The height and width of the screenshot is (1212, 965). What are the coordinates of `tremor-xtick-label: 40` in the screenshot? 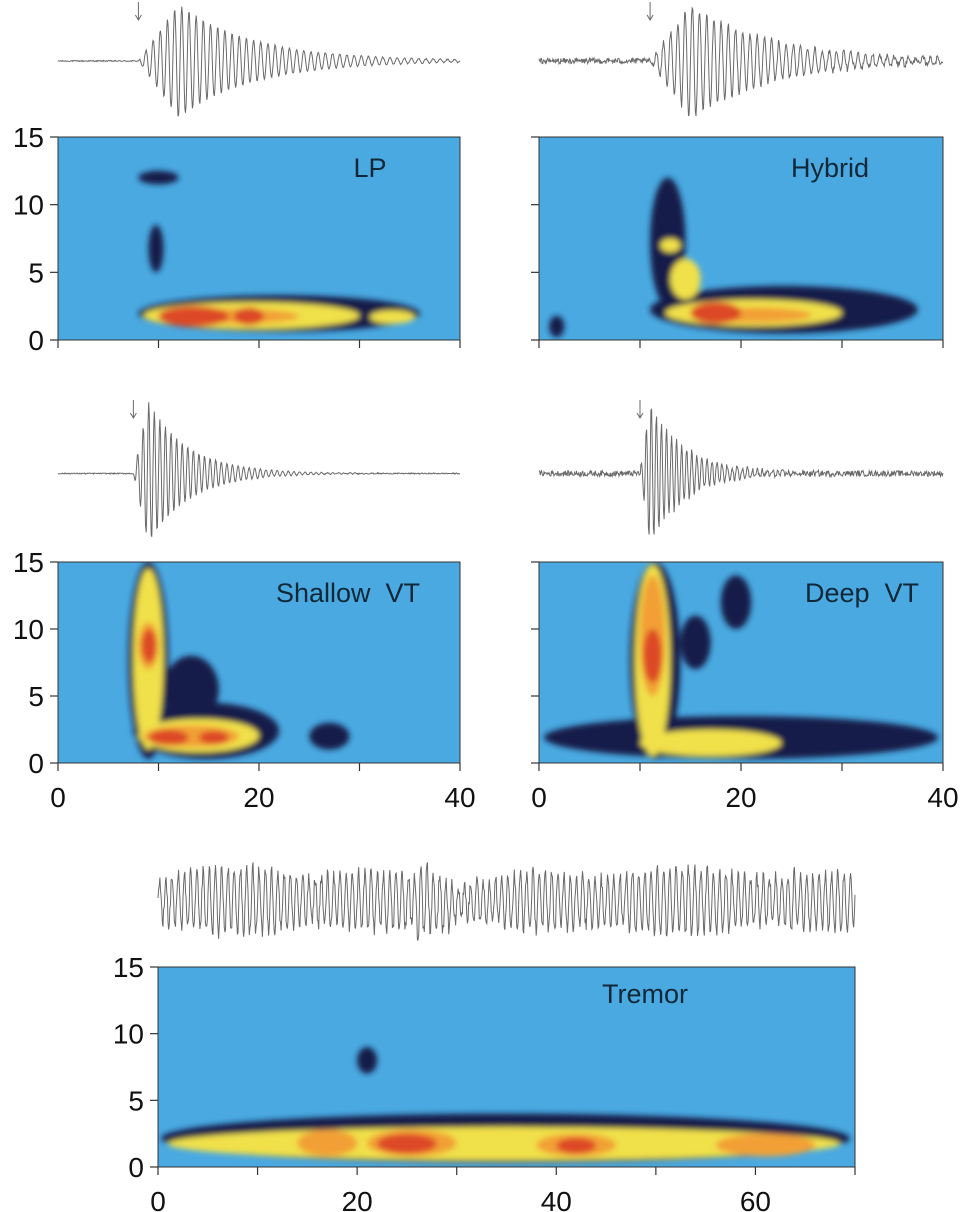 It's located at (556, 1199).